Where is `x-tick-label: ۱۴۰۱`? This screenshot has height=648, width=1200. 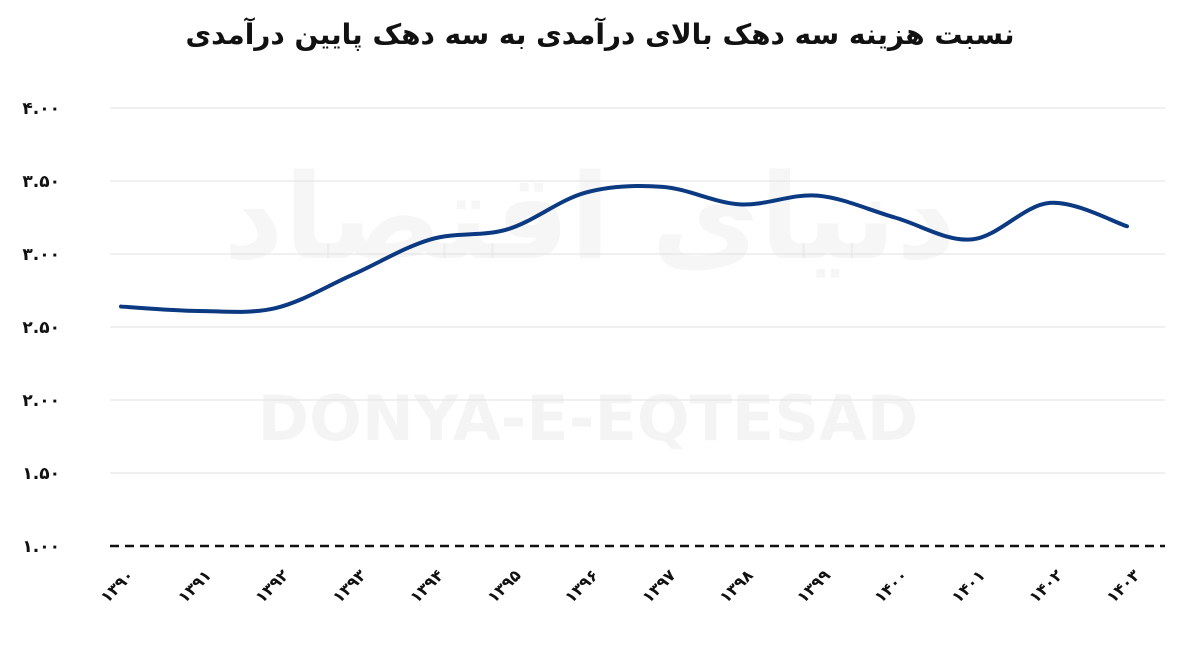
x-tick-label: ۱۴۰۱ is located at coordinates (968, 586).